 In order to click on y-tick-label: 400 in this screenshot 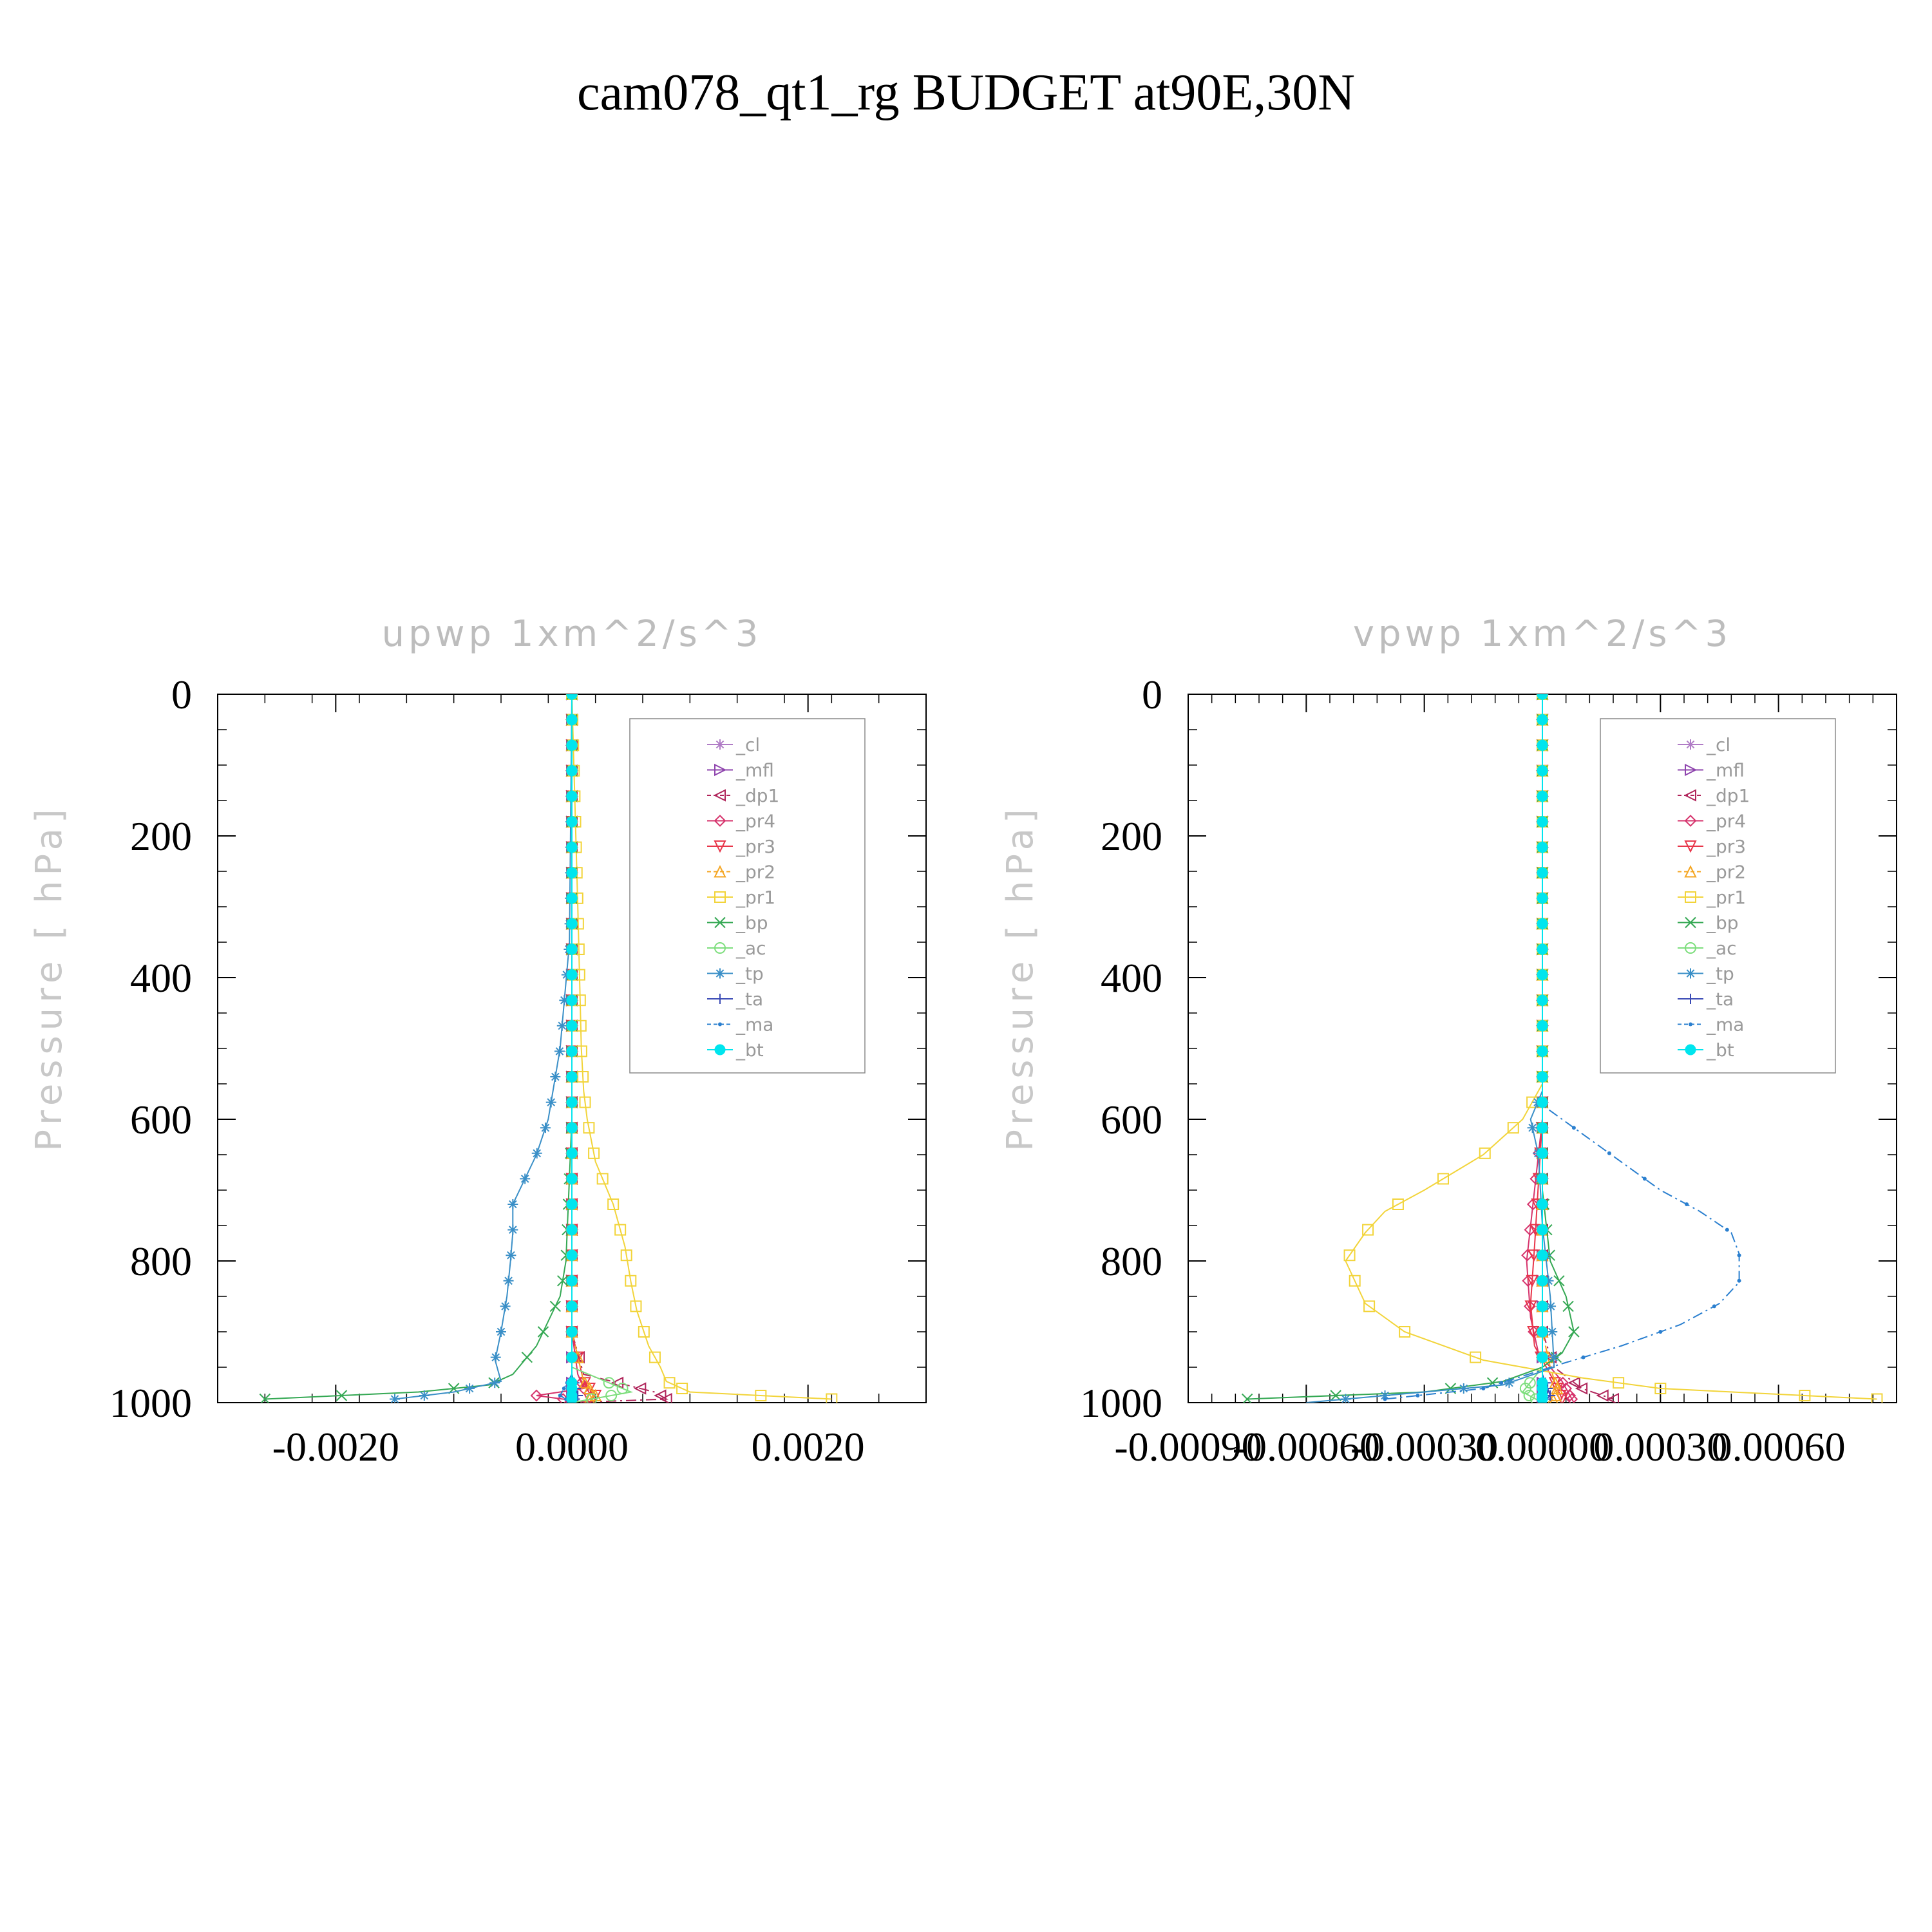, I will do `click(161, 978)`.